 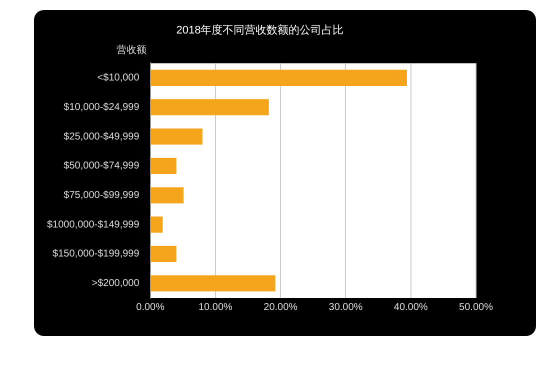 I want to click on x-tick-label: 40.00%, so click(x=411, y=307).